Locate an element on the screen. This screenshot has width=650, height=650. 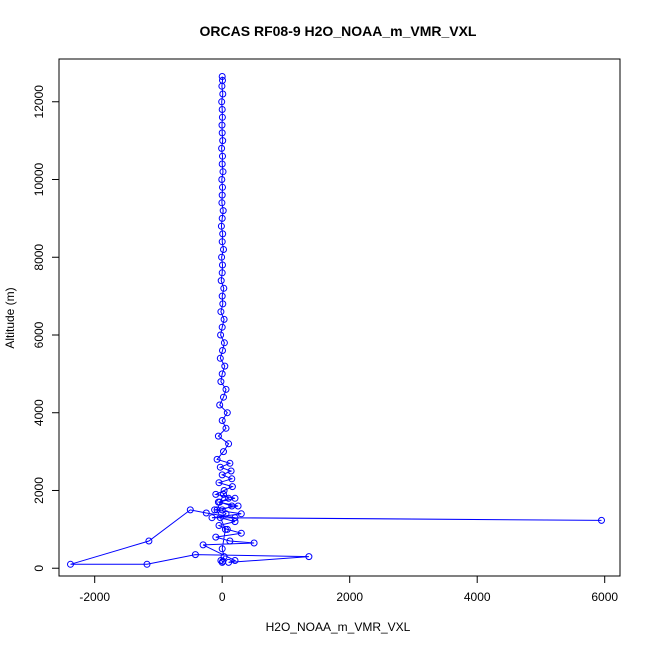
y-tick-label: 0 is located at coordinates (39, 568).